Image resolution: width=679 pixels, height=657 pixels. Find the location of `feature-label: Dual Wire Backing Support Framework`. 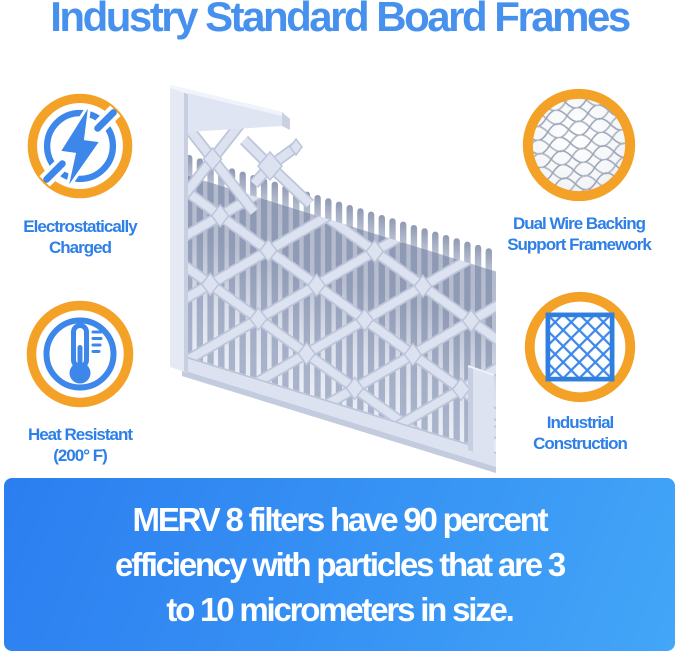

feature-label: Dual Wire Backing Support Framework is located at coordinates (579, 234).